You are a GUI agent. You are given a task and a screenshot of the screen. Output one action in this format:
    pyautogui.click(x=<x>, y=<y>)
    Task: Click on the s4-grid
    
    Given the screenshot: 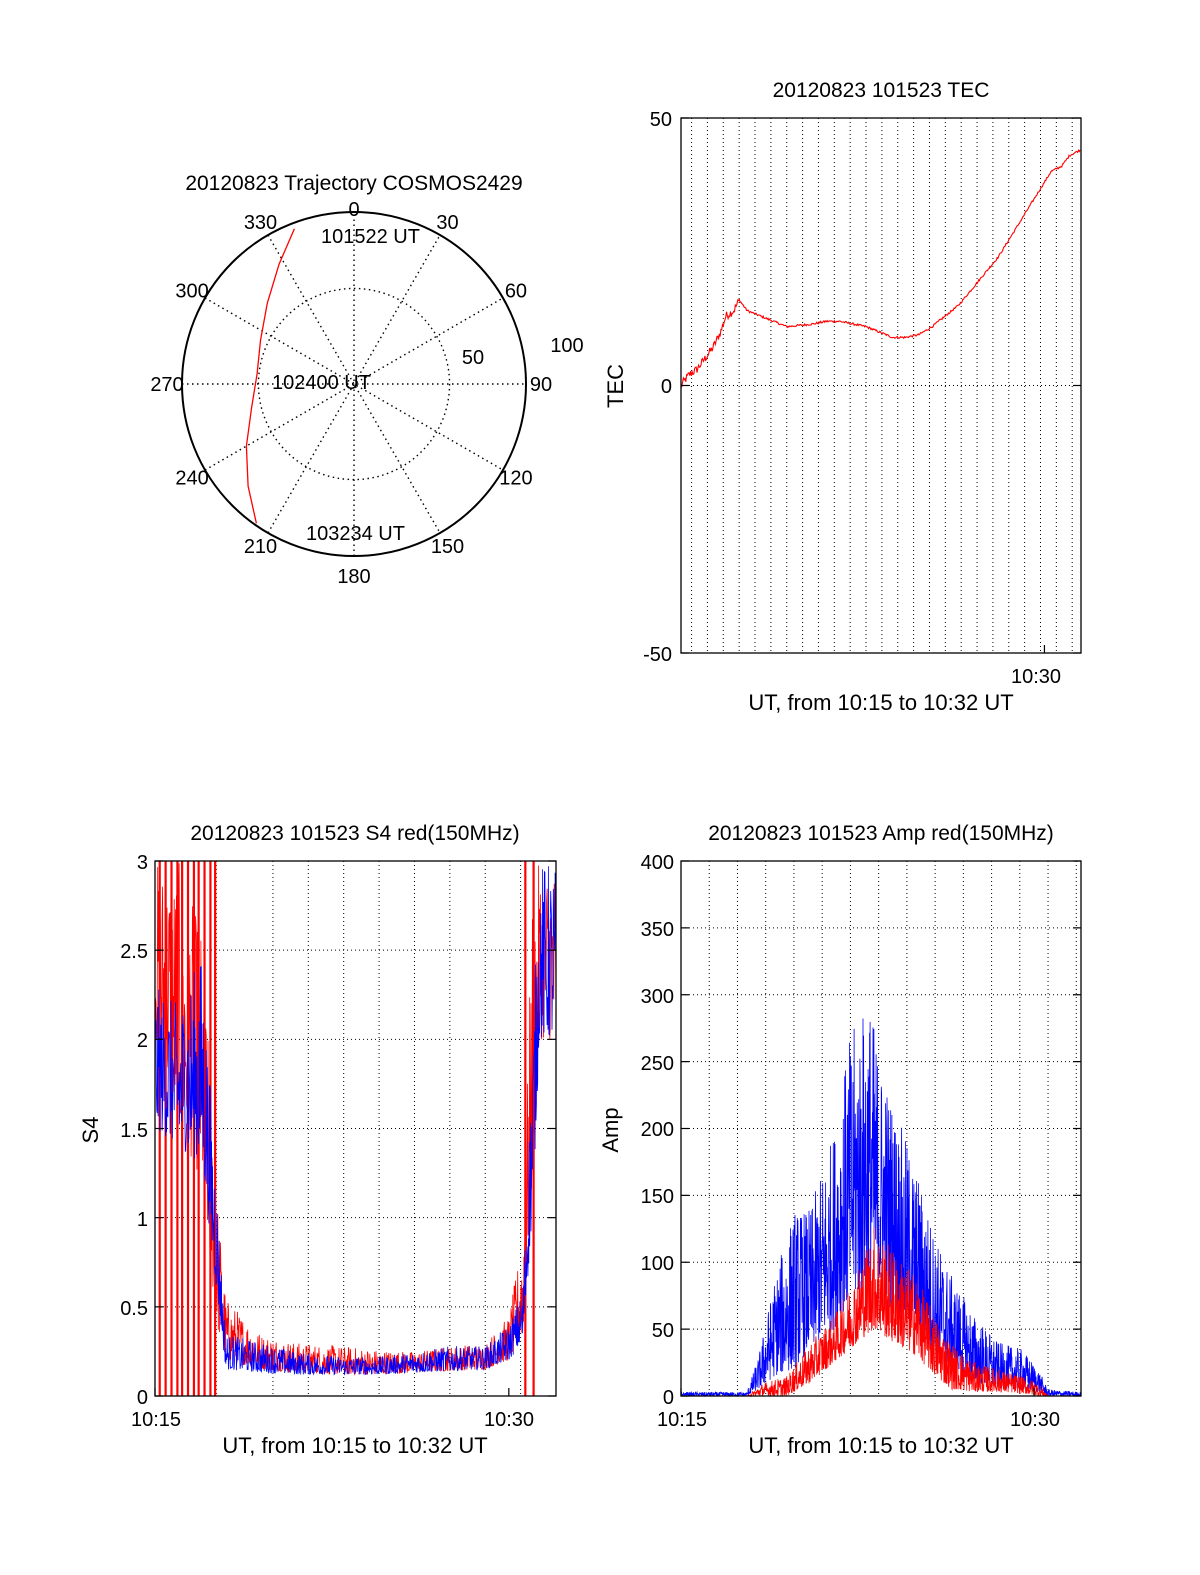 What is the action you would take?
    pyautogui.click(x=356, y=1128)
    